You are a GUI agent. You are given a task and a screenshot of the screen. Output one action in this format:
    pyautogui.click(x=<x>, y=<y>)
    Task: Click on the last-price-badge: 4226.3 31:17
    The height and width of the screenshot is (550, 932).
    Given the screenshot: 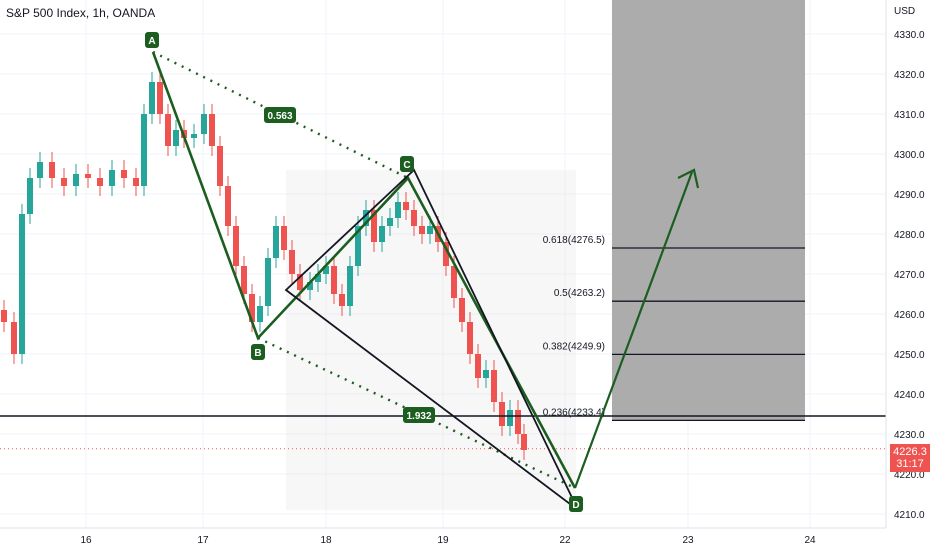 What is the action you would take?
    pyautogui.click(x=910, y=458)
    